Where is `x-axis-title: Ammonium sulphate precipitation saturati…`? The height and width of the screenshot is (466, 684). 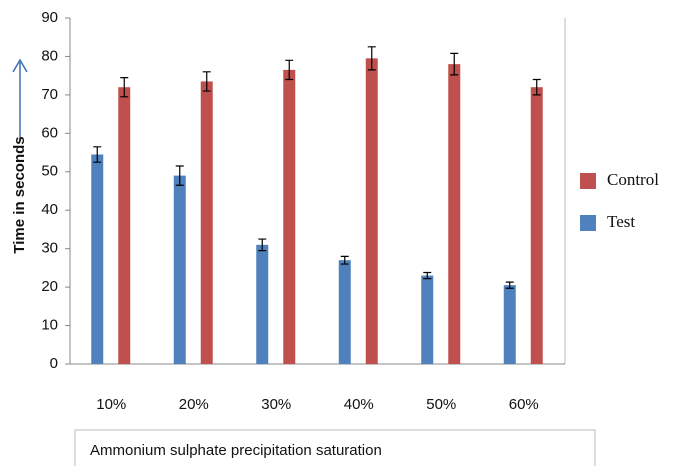
x-axis-title: Ammonium sulphate precipitation saturati… is located at coordinates (236, 450).